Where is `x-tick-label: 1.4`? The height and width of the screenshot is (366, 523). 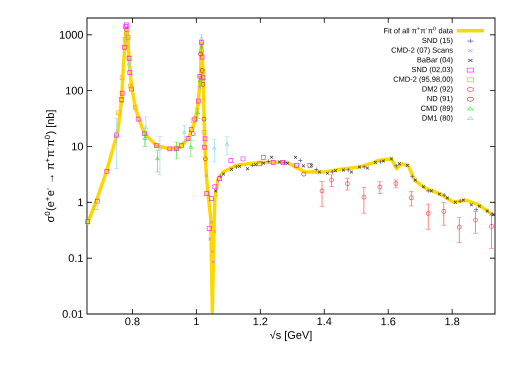 x-tick-label: 1.4 is located at coordinates (324, 322).